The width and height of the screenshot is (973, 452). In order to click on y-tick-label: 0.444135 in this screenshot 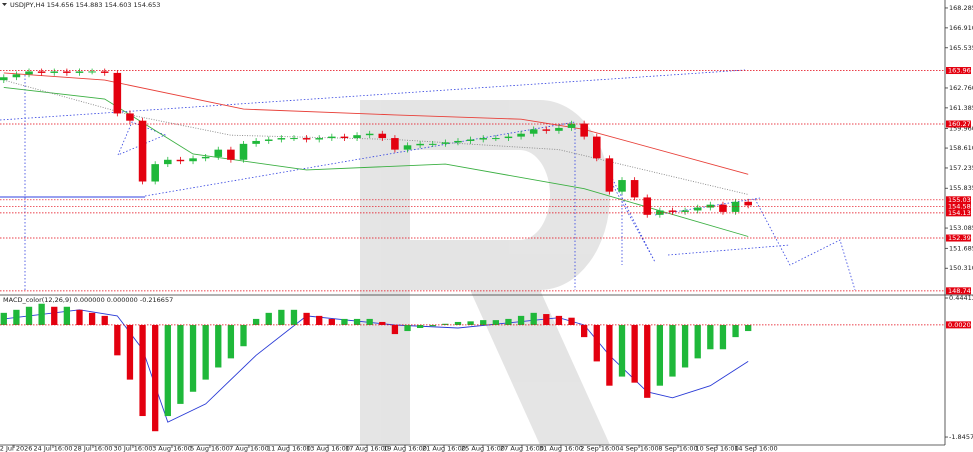, I will do `click(961, 298)`.